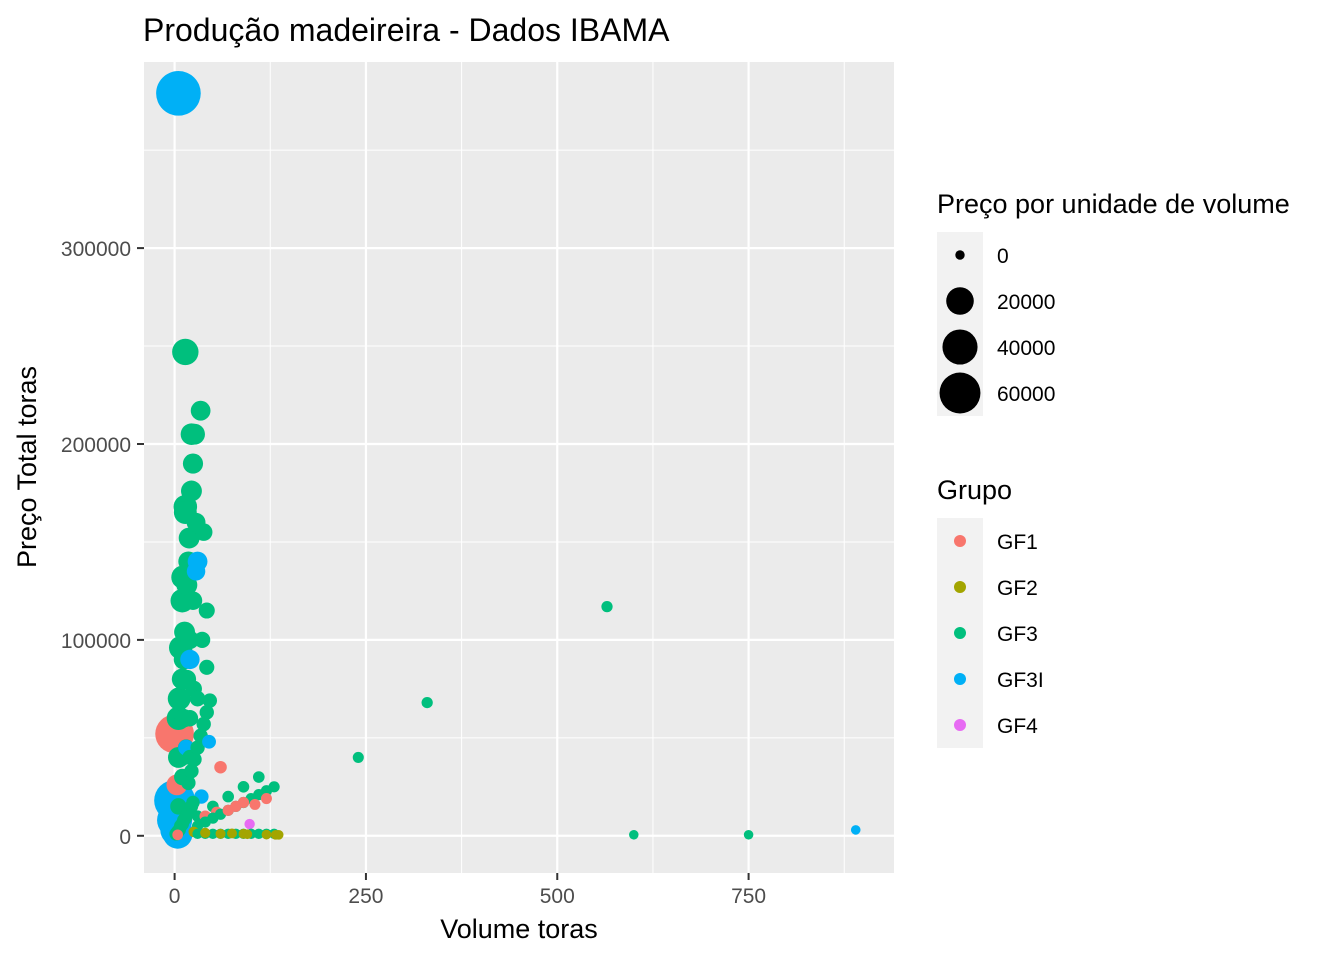  What do you see at coordinates (519, 929) in the screenshot?
I see `x-axis-label: Volume toras` at bounding box center [519, 929].